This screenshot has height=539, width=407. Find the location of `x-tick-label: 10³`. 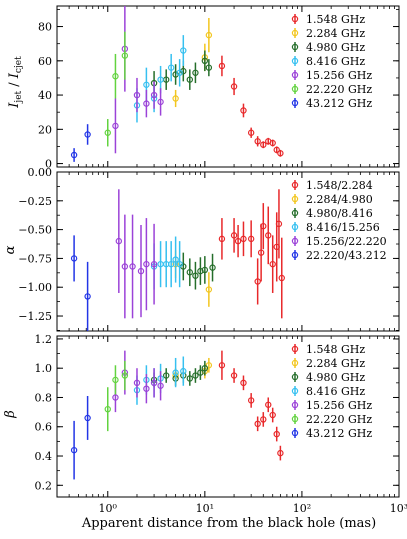

x-tick-label: 10³ is located at coordinates (398, 508).